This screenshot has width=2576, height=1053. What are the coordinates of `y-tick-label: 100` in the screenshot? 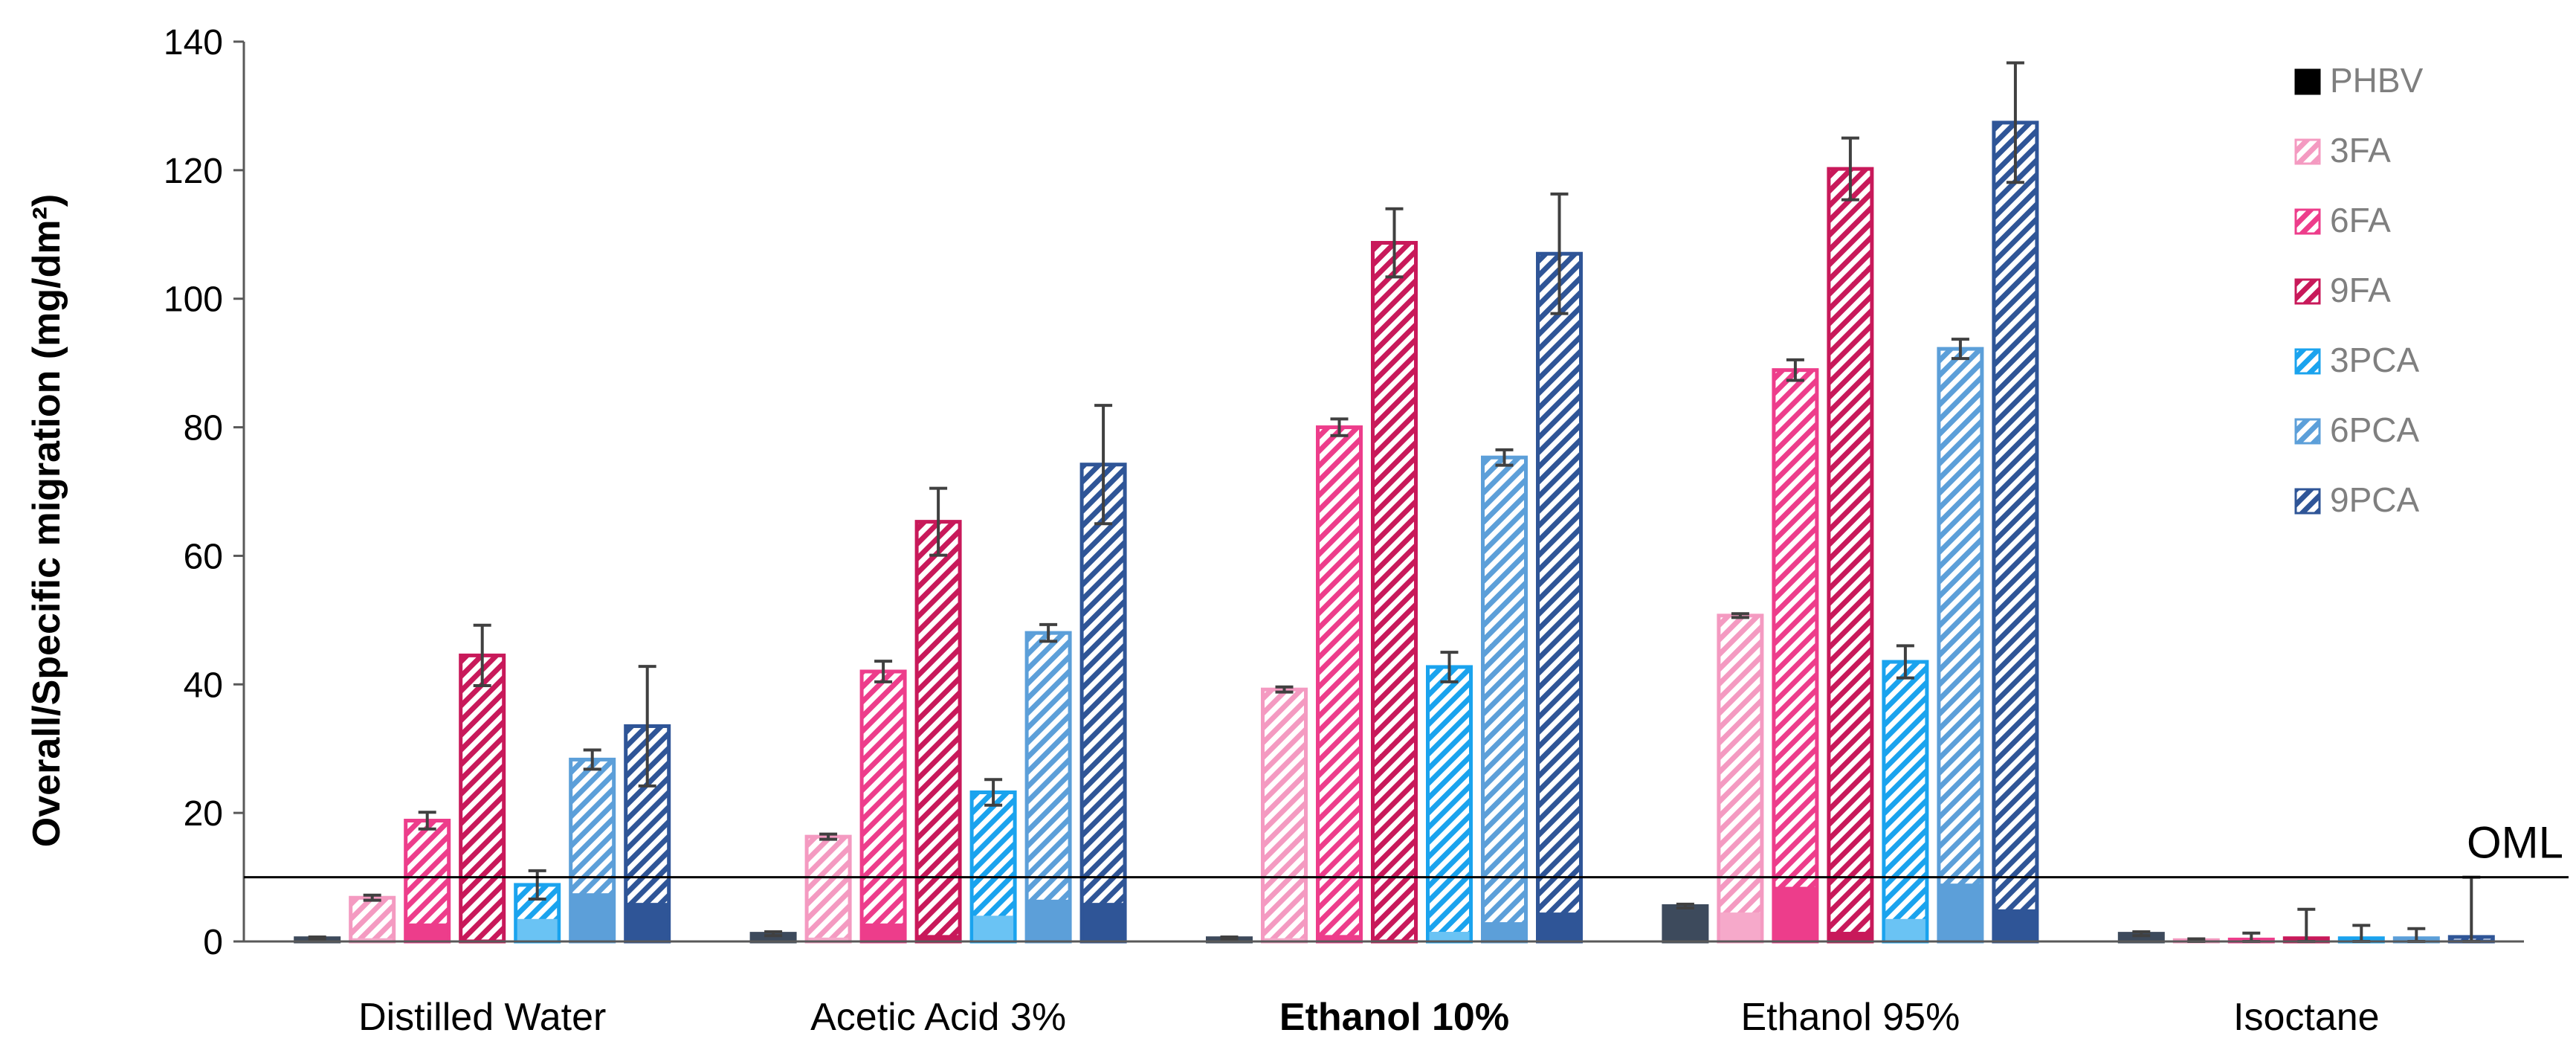 It's located at (193, 300).